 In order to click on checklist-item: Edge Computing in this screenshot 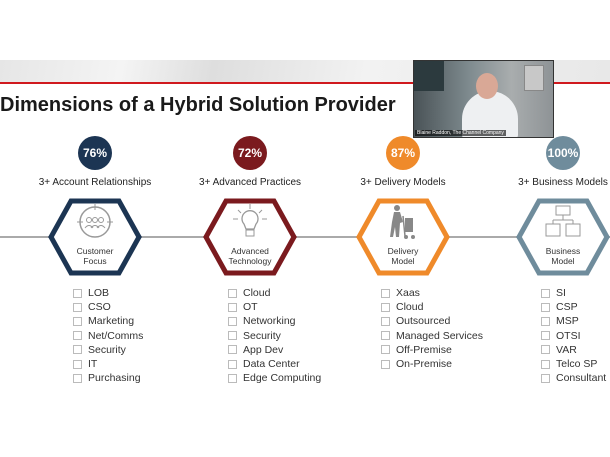, I will do `click(274, 378)`.